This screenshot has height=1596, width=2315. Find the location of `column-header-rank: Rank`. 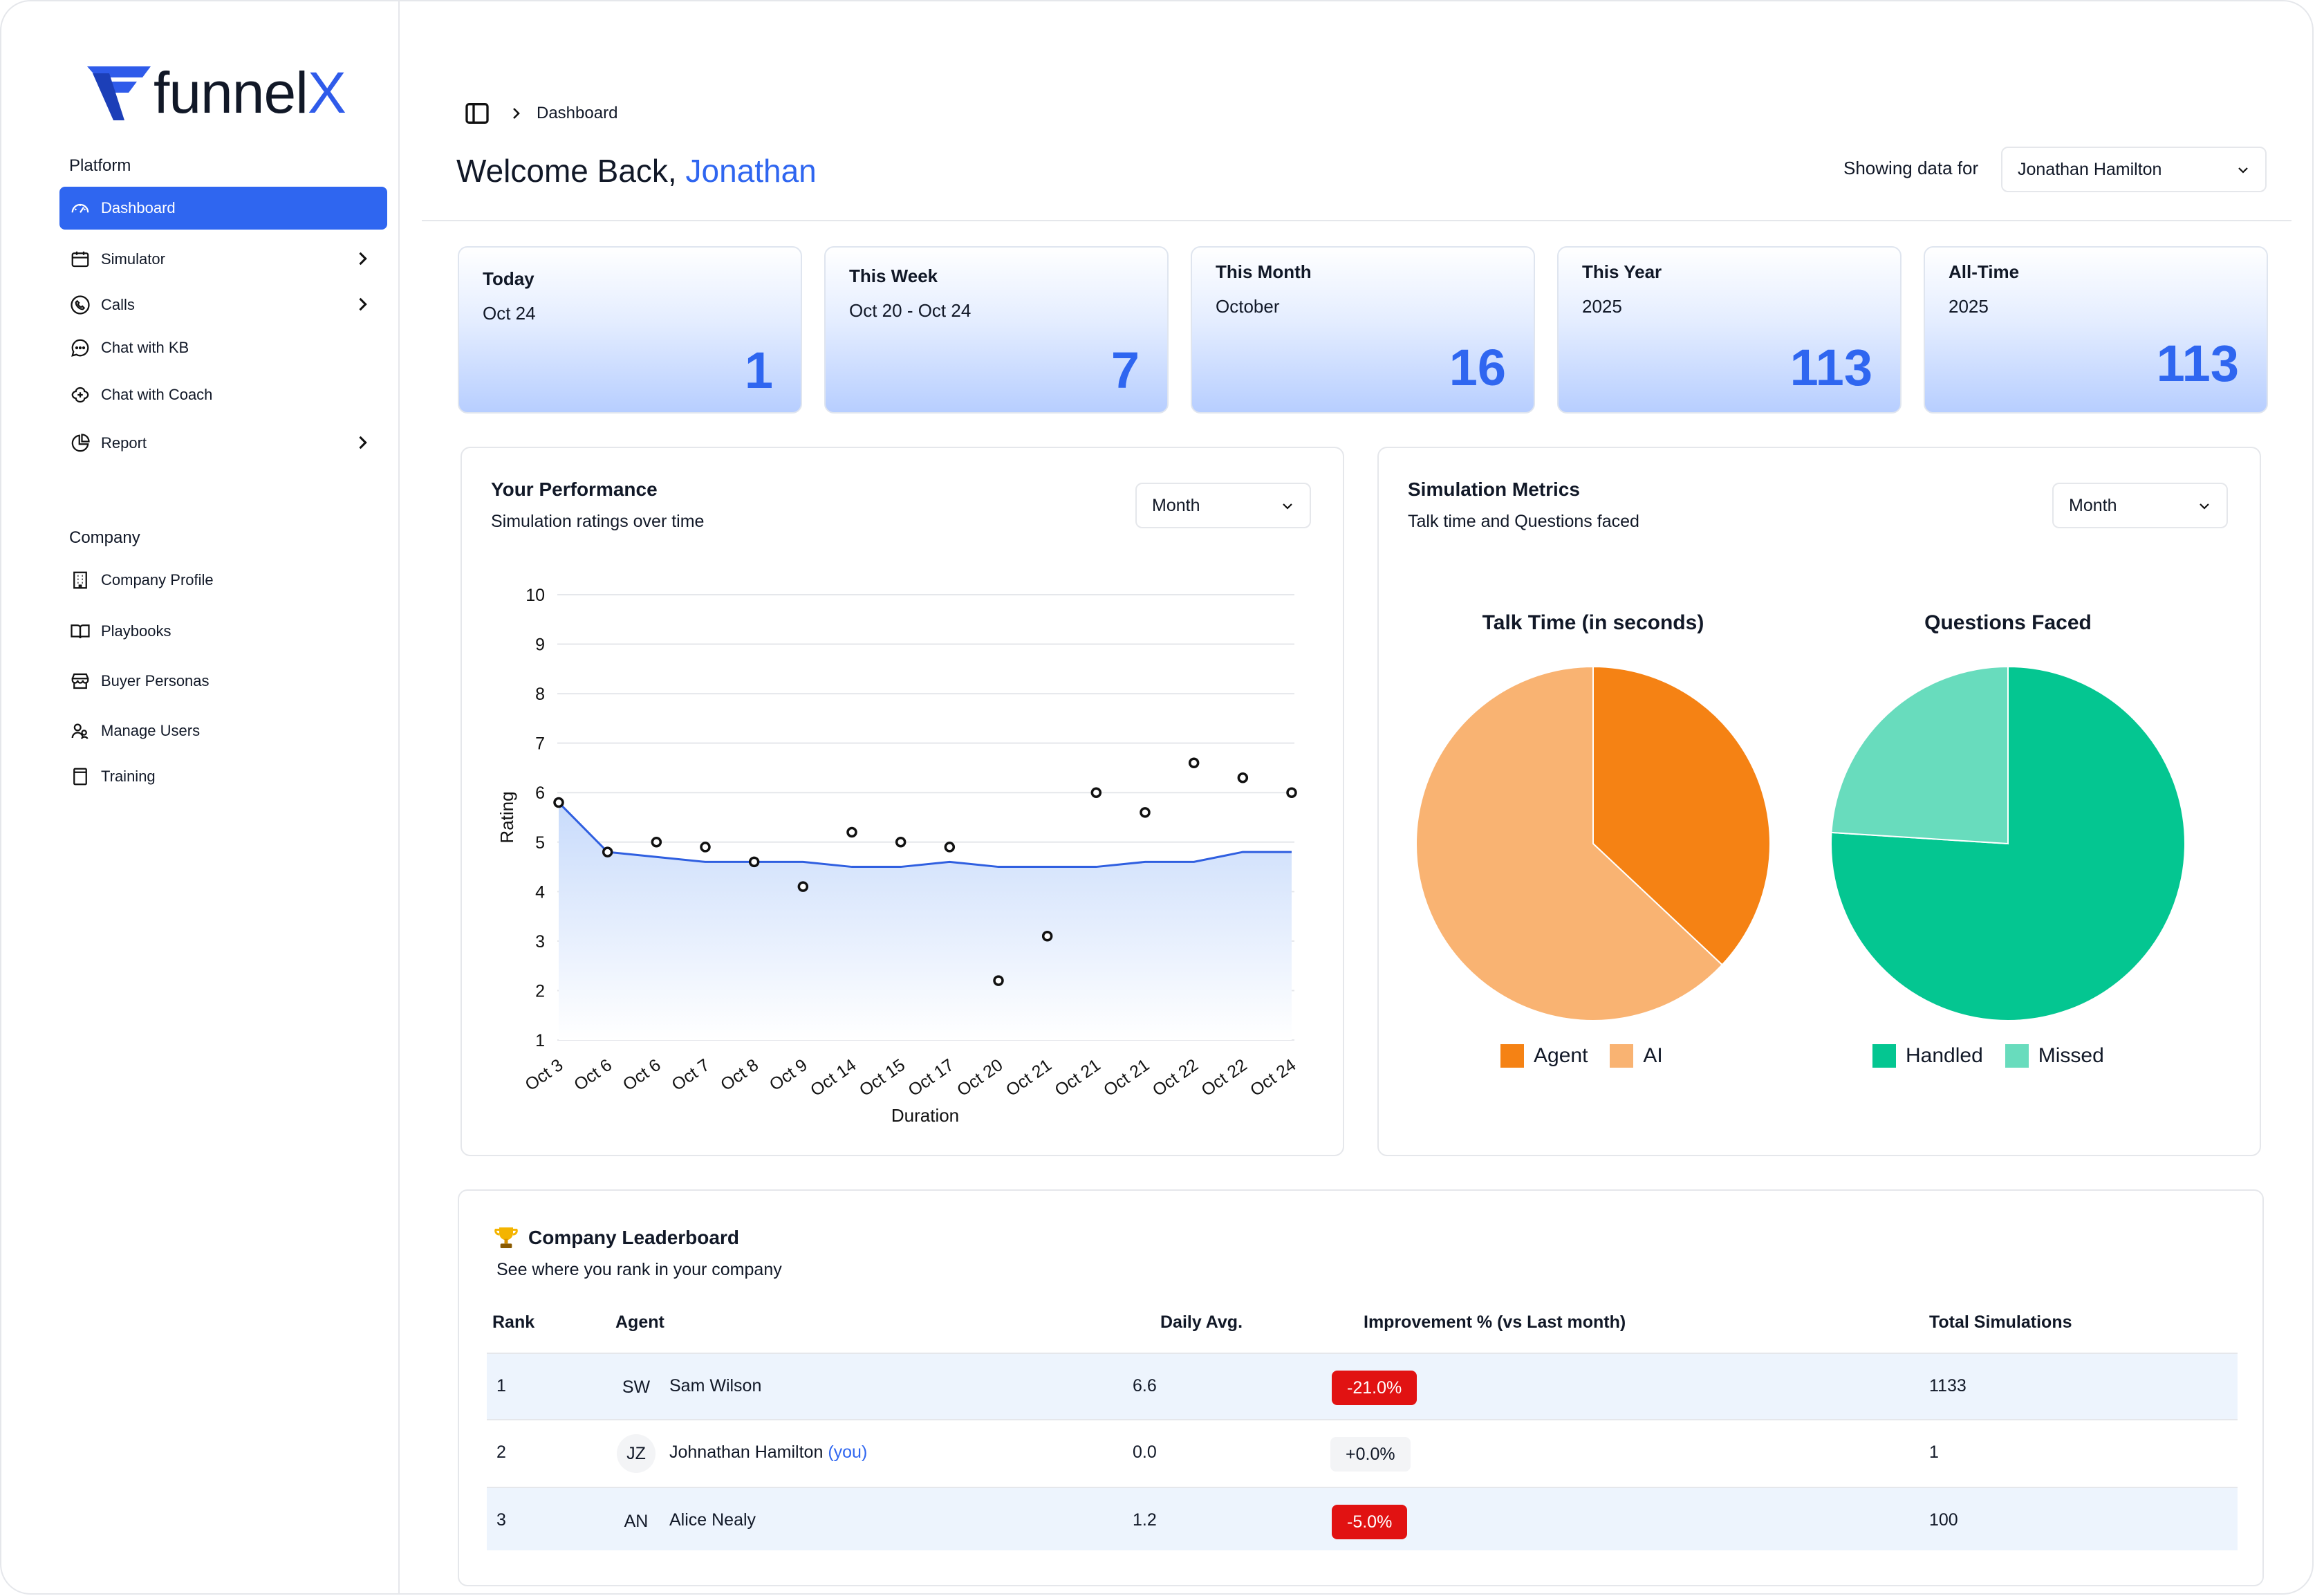

column-header-rank: Rank is located at coordinates (513, 1322).